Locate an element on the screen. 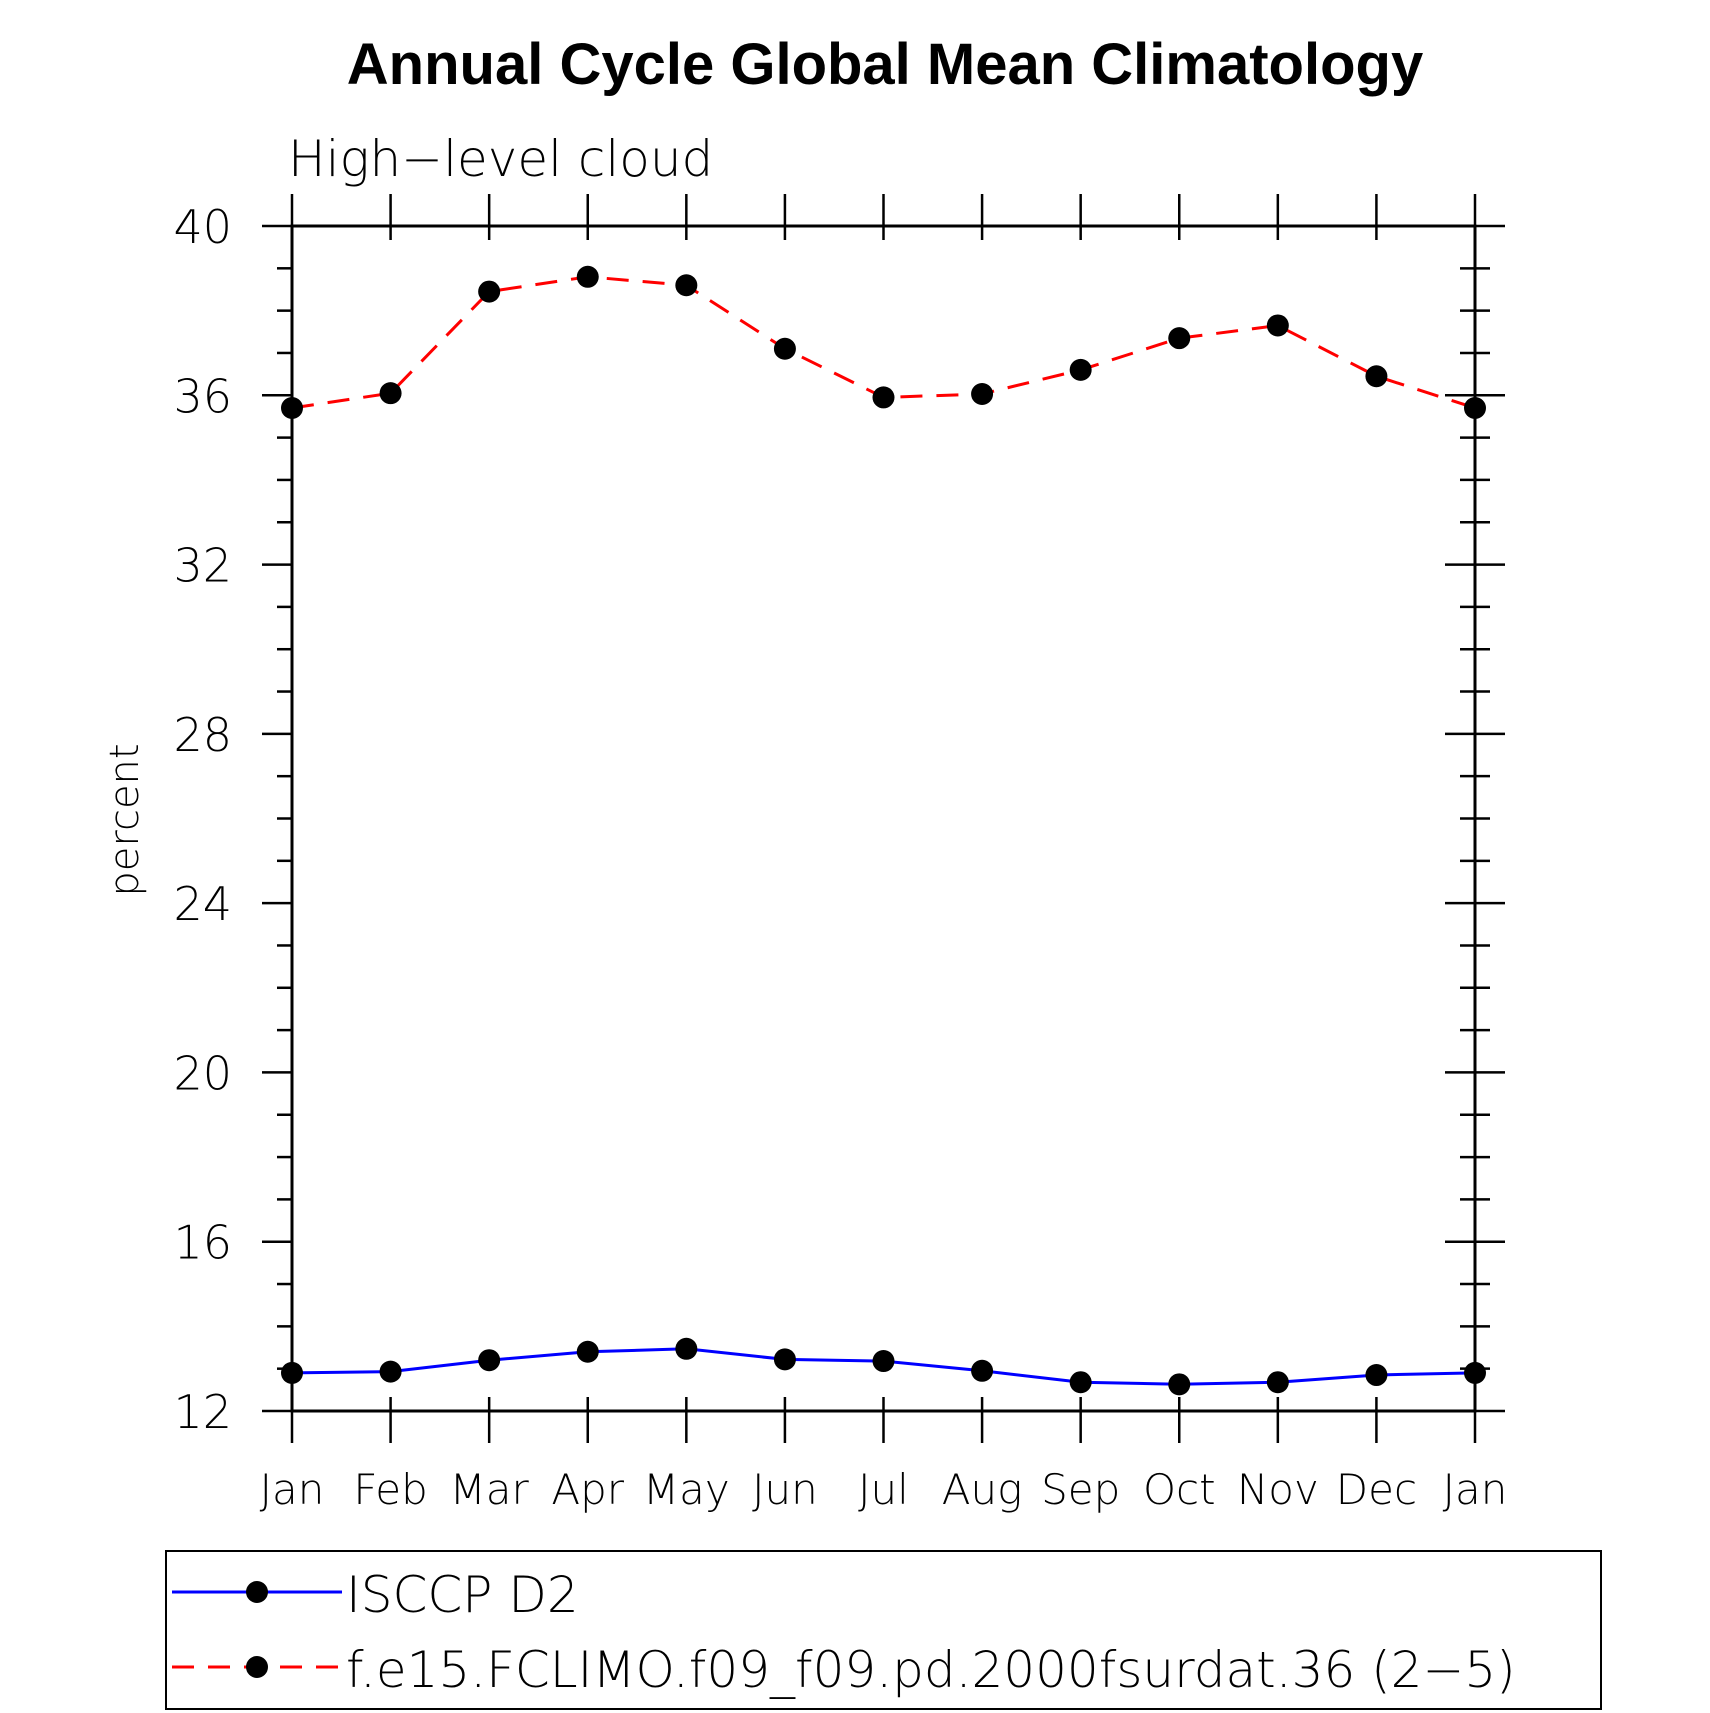 The image size is (1710, 1713). x-tick-label: Mar is located at coordinates (490, 1489).